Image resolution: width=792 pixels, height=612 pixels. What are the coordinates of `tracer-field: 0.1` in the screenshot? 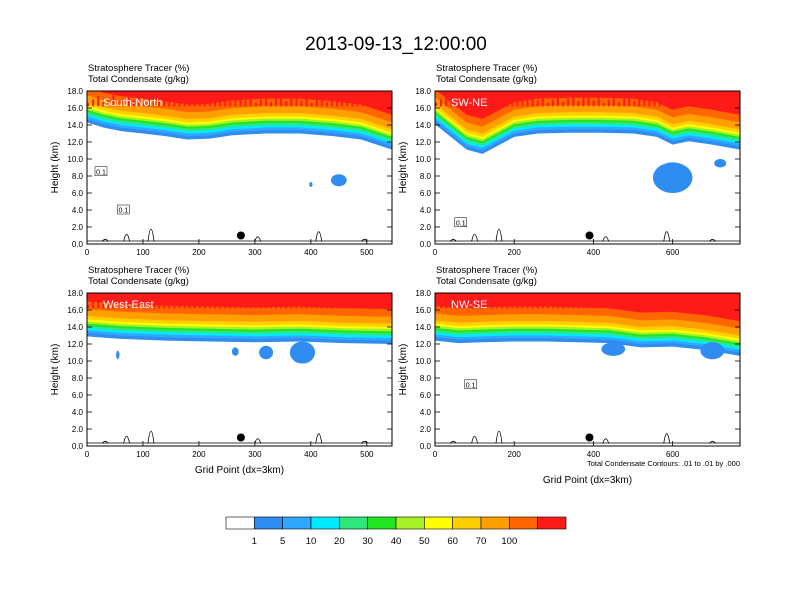 It's located at (587, 166).